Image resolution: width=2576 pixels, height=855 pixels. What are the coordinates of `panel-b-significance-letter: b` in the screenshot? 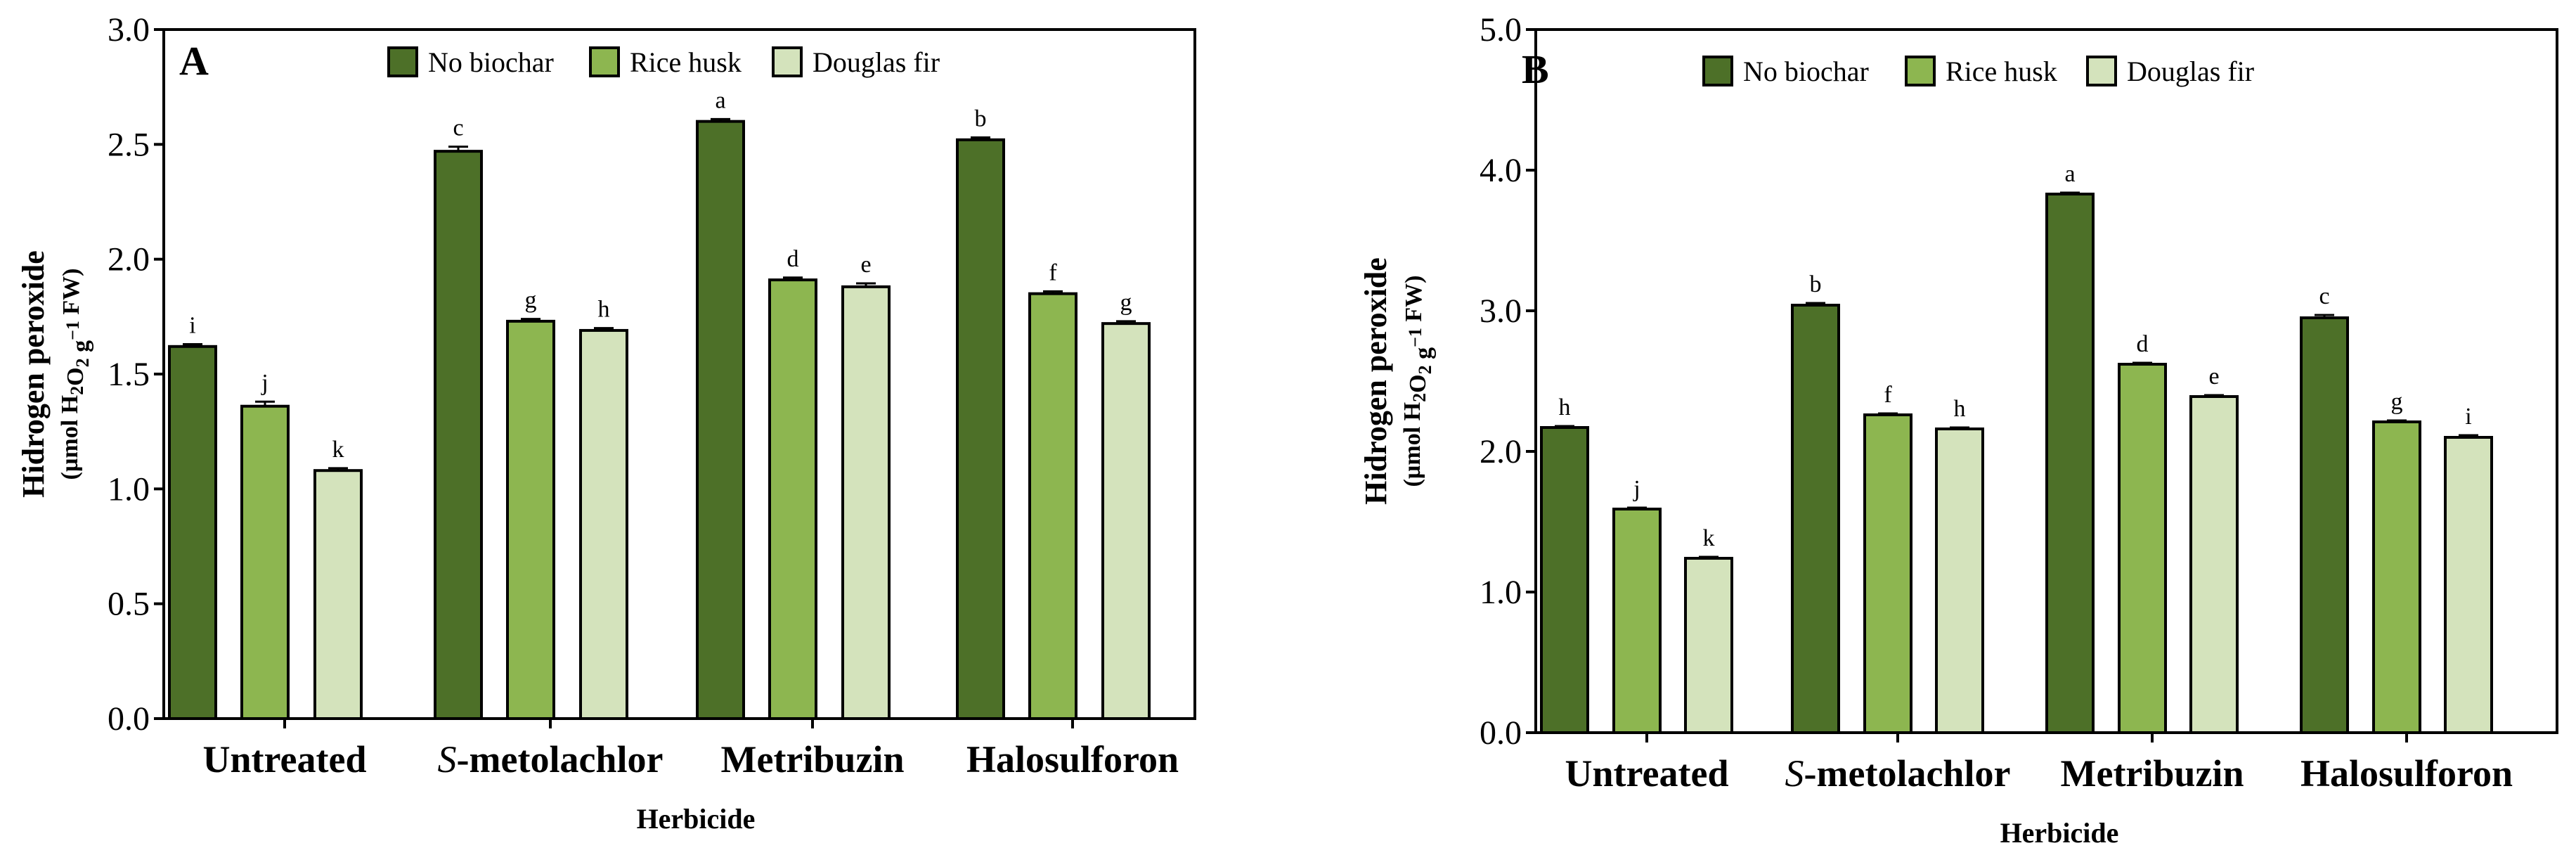 It's located at (1816, 284).